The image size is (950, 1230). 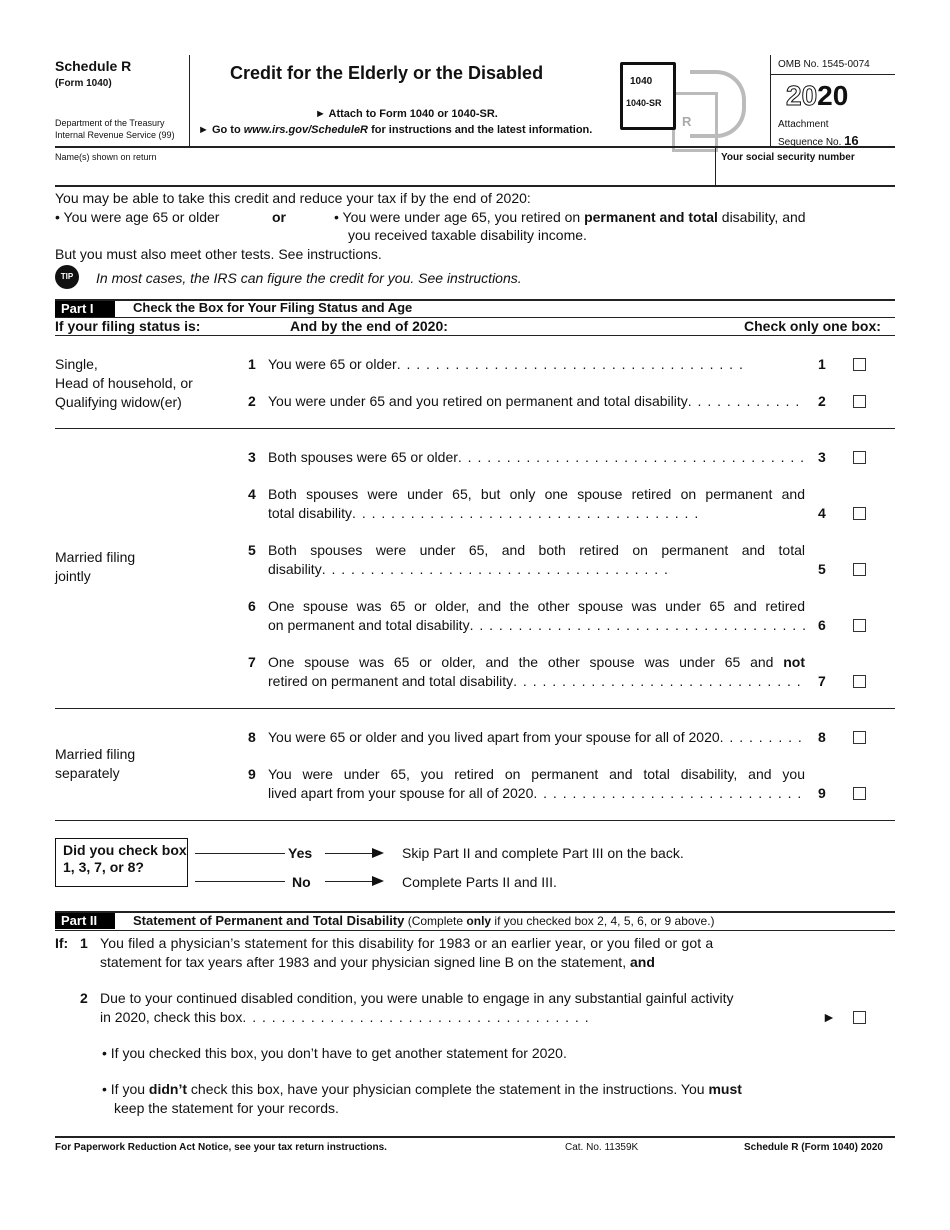 What do you see at coordinates (110, 123) in the screenshot?
I see `dept-line1: Department of the Treasury` at bounding box center [110, 123].